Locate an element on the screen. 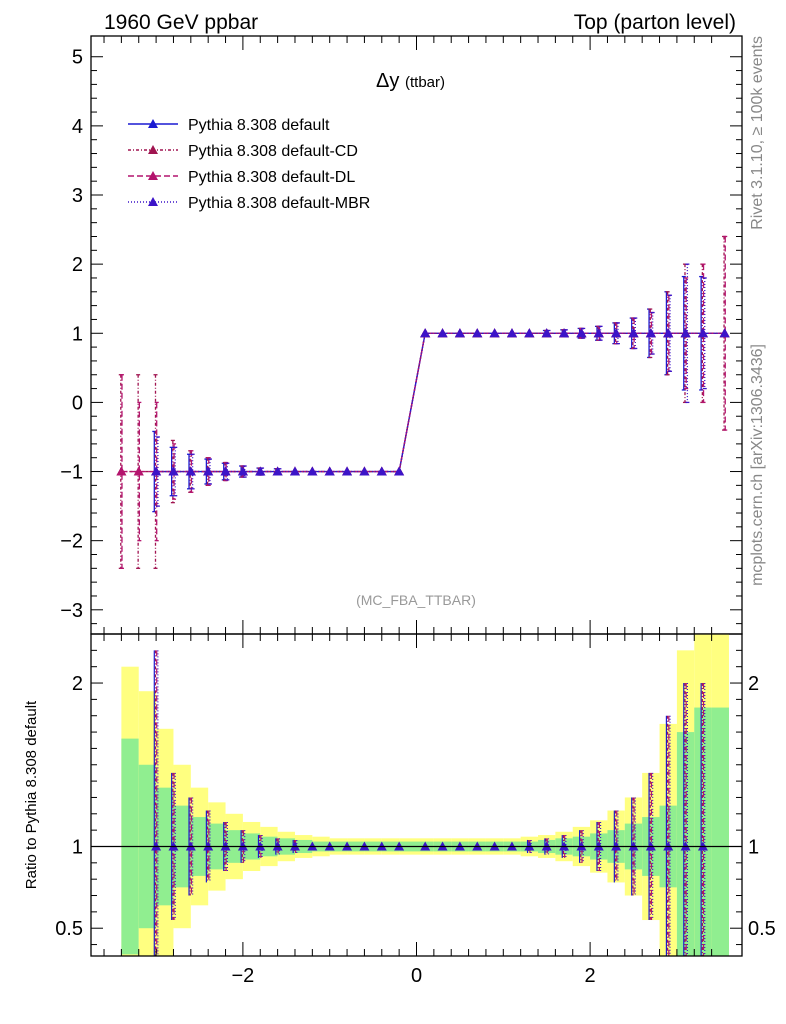  y-tick-label: 4 is located at coordinates (77, 127).